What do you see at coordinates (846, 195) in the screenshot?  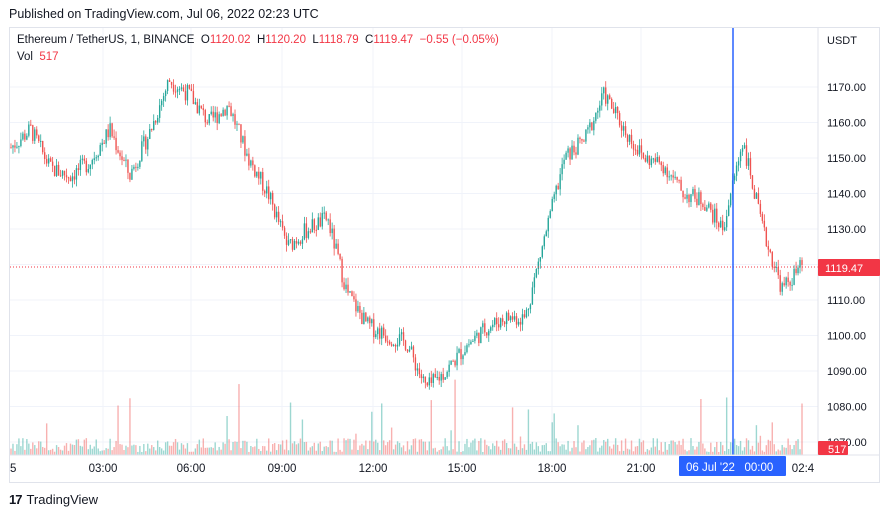 I see `price-tick-label: 1140.00` at bounding box center [846, 195].